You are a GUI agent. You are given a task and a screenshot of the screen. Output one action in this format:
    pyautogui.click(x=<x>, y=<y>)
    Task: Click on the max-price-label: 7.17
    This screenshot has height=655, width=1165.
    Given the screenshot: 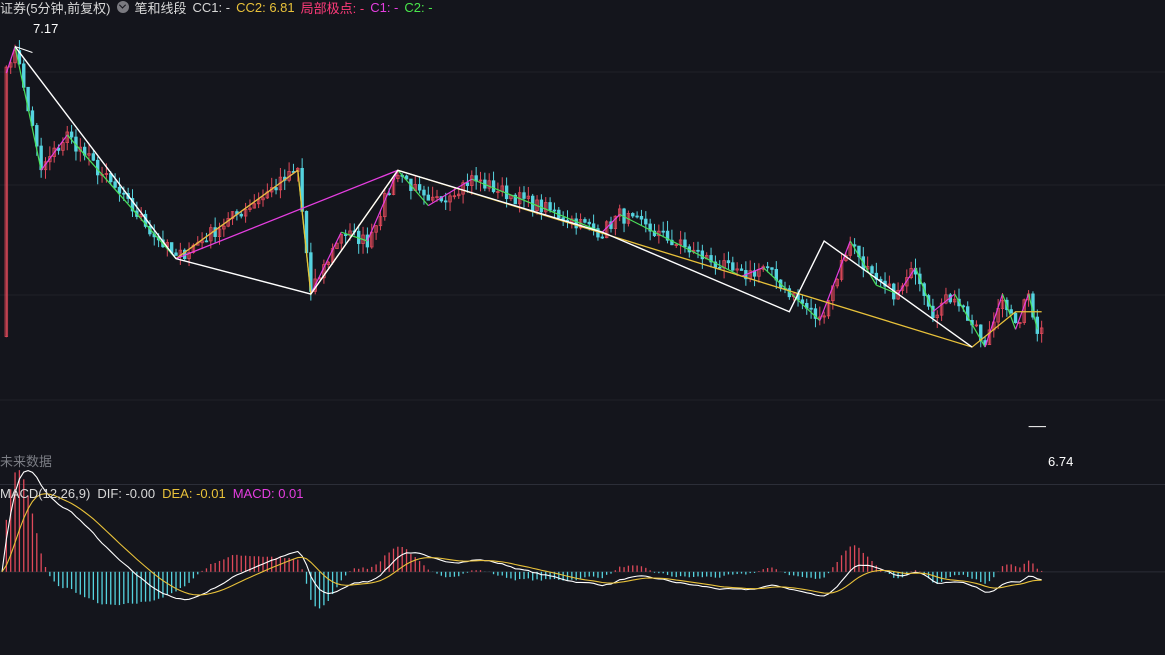 What is the action you would take?
    pyautogui.click(x=46, y=28)
    